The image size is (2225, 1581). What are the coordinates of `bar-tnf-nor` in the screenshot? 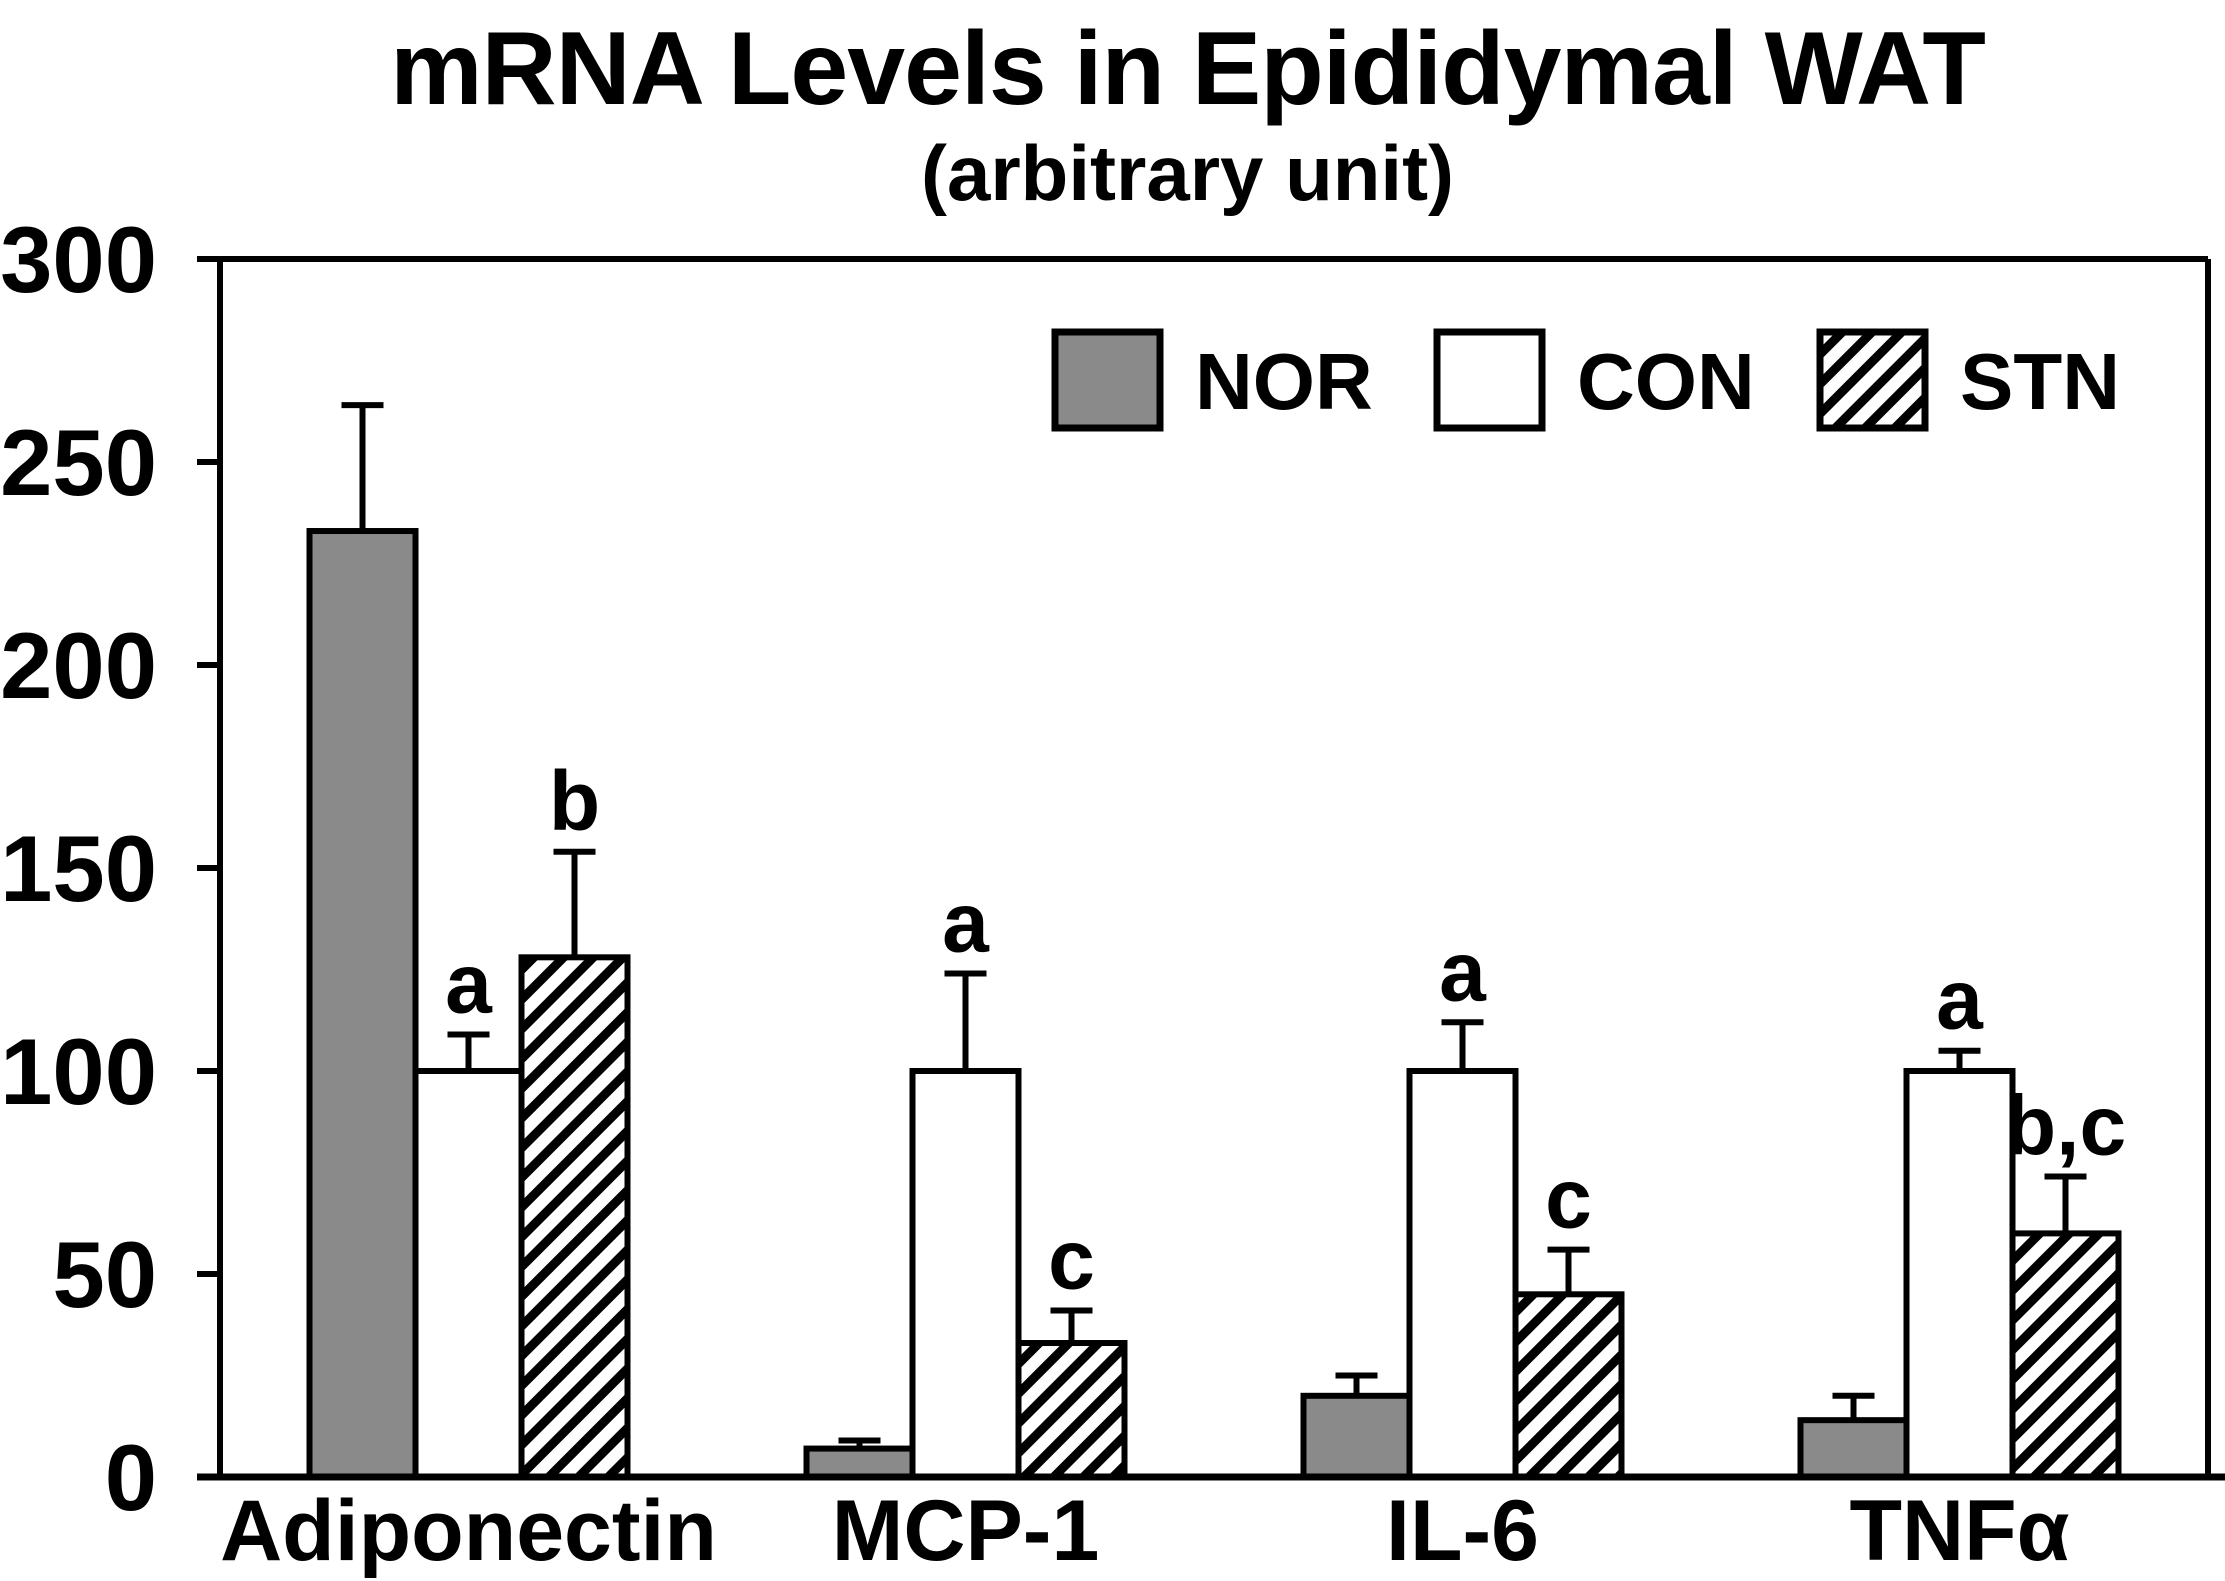 It's located at (1853, 1449).